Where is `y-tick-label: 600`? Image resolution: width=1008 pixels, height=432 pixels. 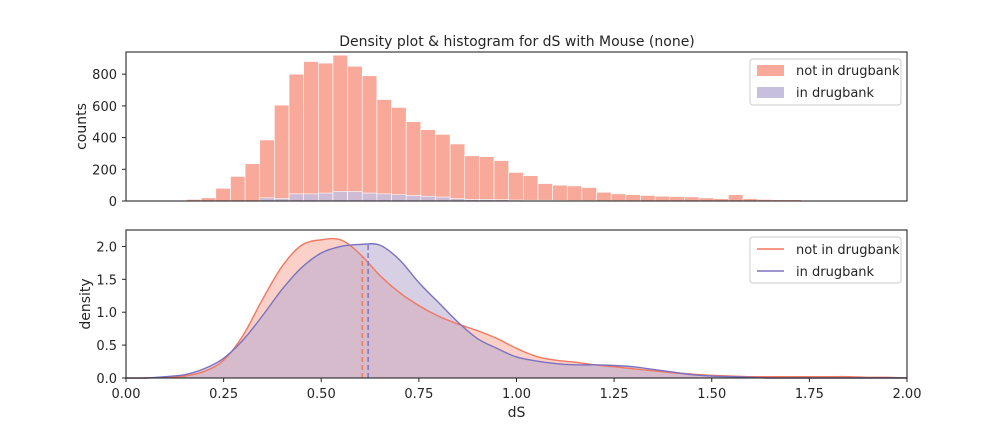
y-tick-label: 600 is located at coordinates (104, 107).